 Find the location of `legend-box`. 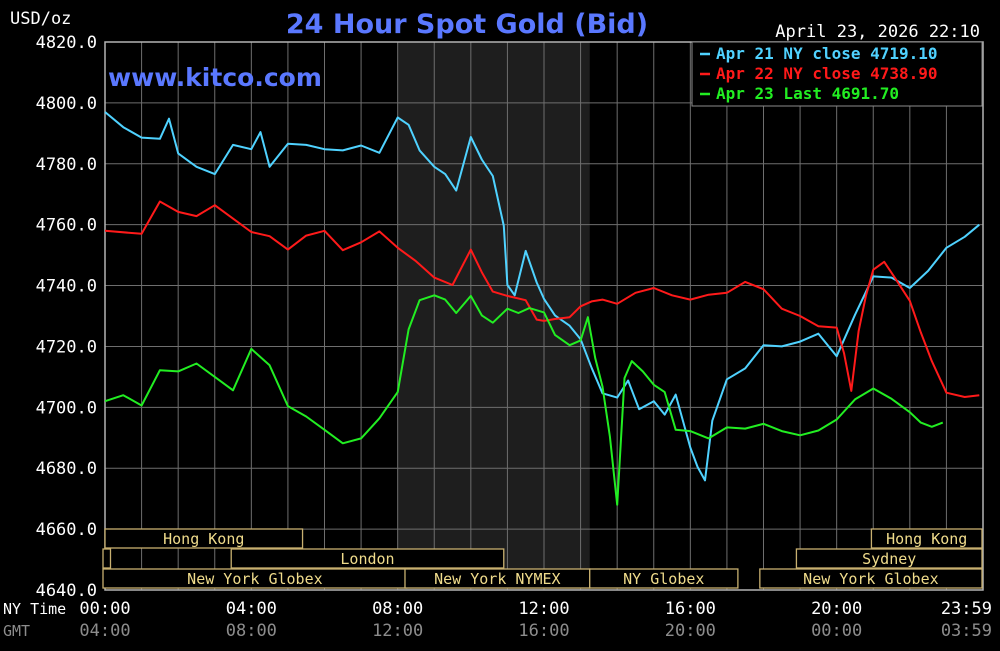

legend-box is located at coordinates (837, 74).